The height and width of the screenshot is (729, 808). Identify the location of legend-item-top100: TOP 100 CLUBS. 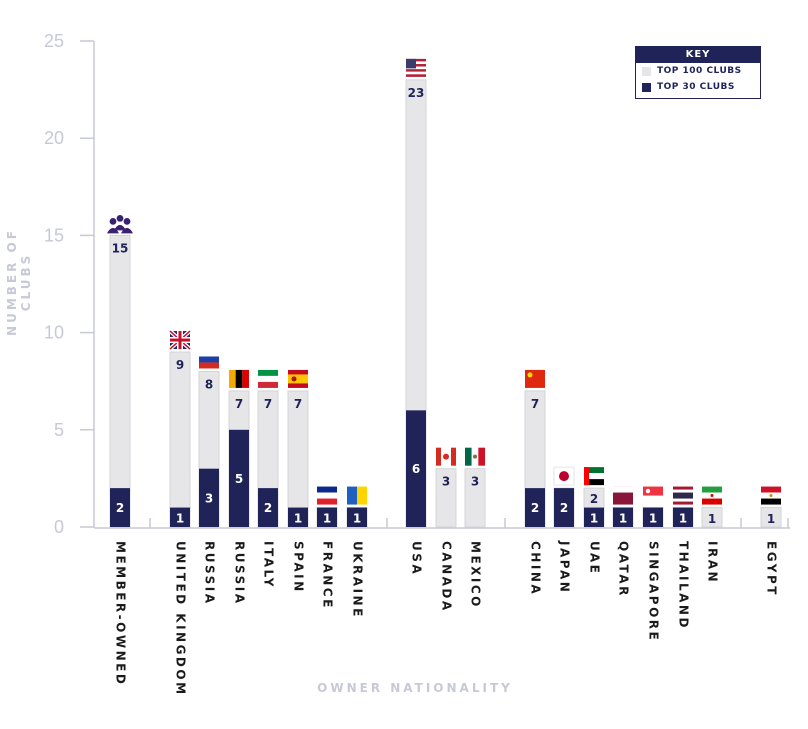
(698, 71).